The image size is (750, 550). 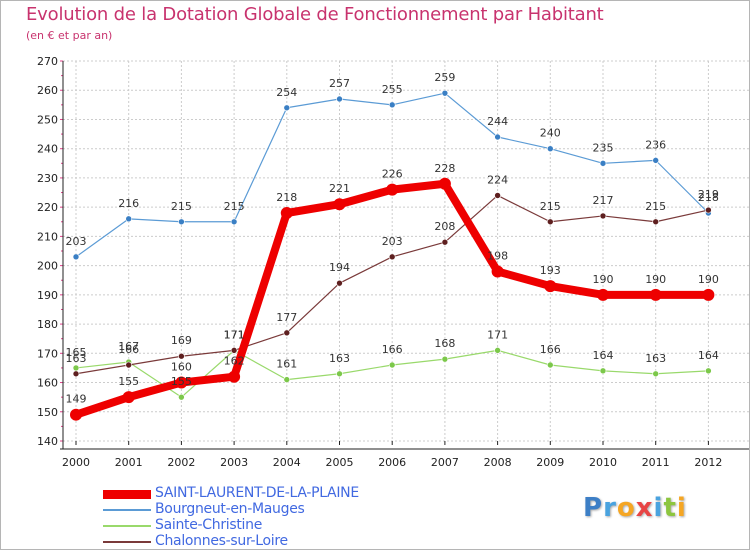 I want to click on x-tick-label: 2011, so click(x=656, y=462).